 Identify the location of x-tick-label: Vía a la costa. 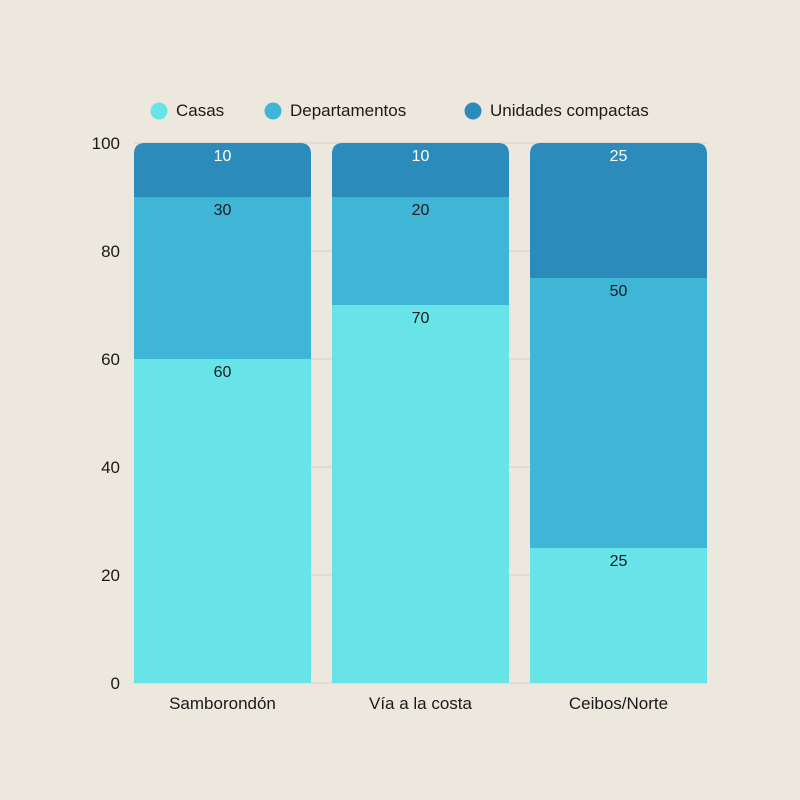
(421, 703).